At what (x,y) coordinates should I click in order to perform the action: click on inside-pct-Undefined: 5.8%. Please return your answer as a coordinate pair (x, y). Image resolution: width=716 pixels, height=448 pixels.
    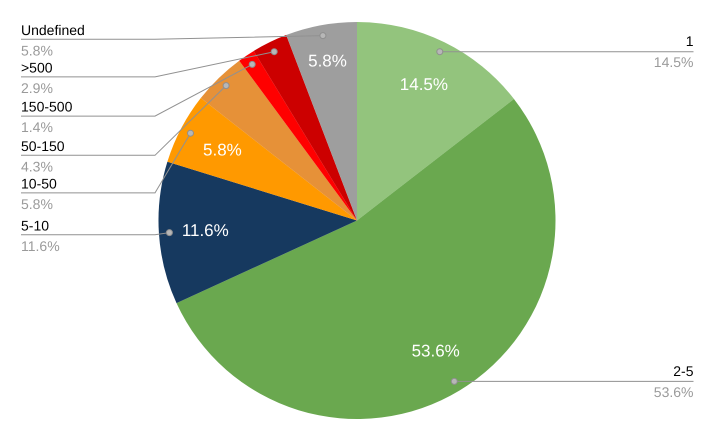
    Looking at the image, I should click on (327, 61).